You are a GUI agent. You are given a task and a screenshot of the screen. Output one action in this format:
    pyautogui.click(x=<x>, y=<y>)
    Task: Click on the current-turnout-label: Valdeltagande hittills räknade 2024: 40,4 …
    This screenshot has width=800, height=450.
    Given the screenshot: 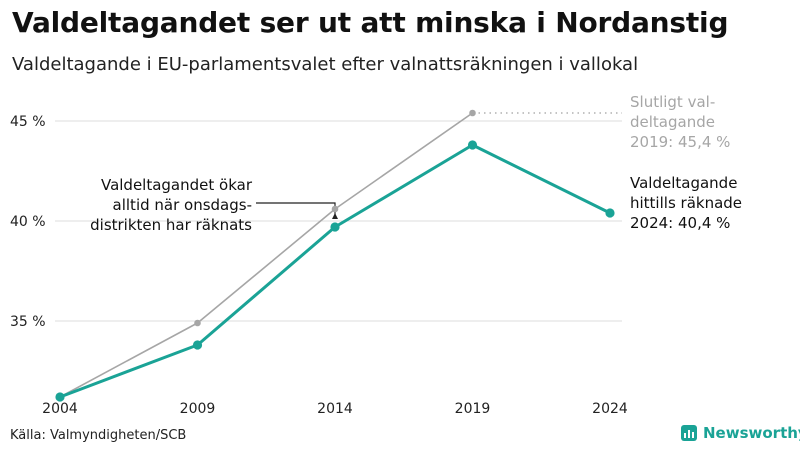 What is the action you would take?
    pyautogui.click(x=686, y=203)
    